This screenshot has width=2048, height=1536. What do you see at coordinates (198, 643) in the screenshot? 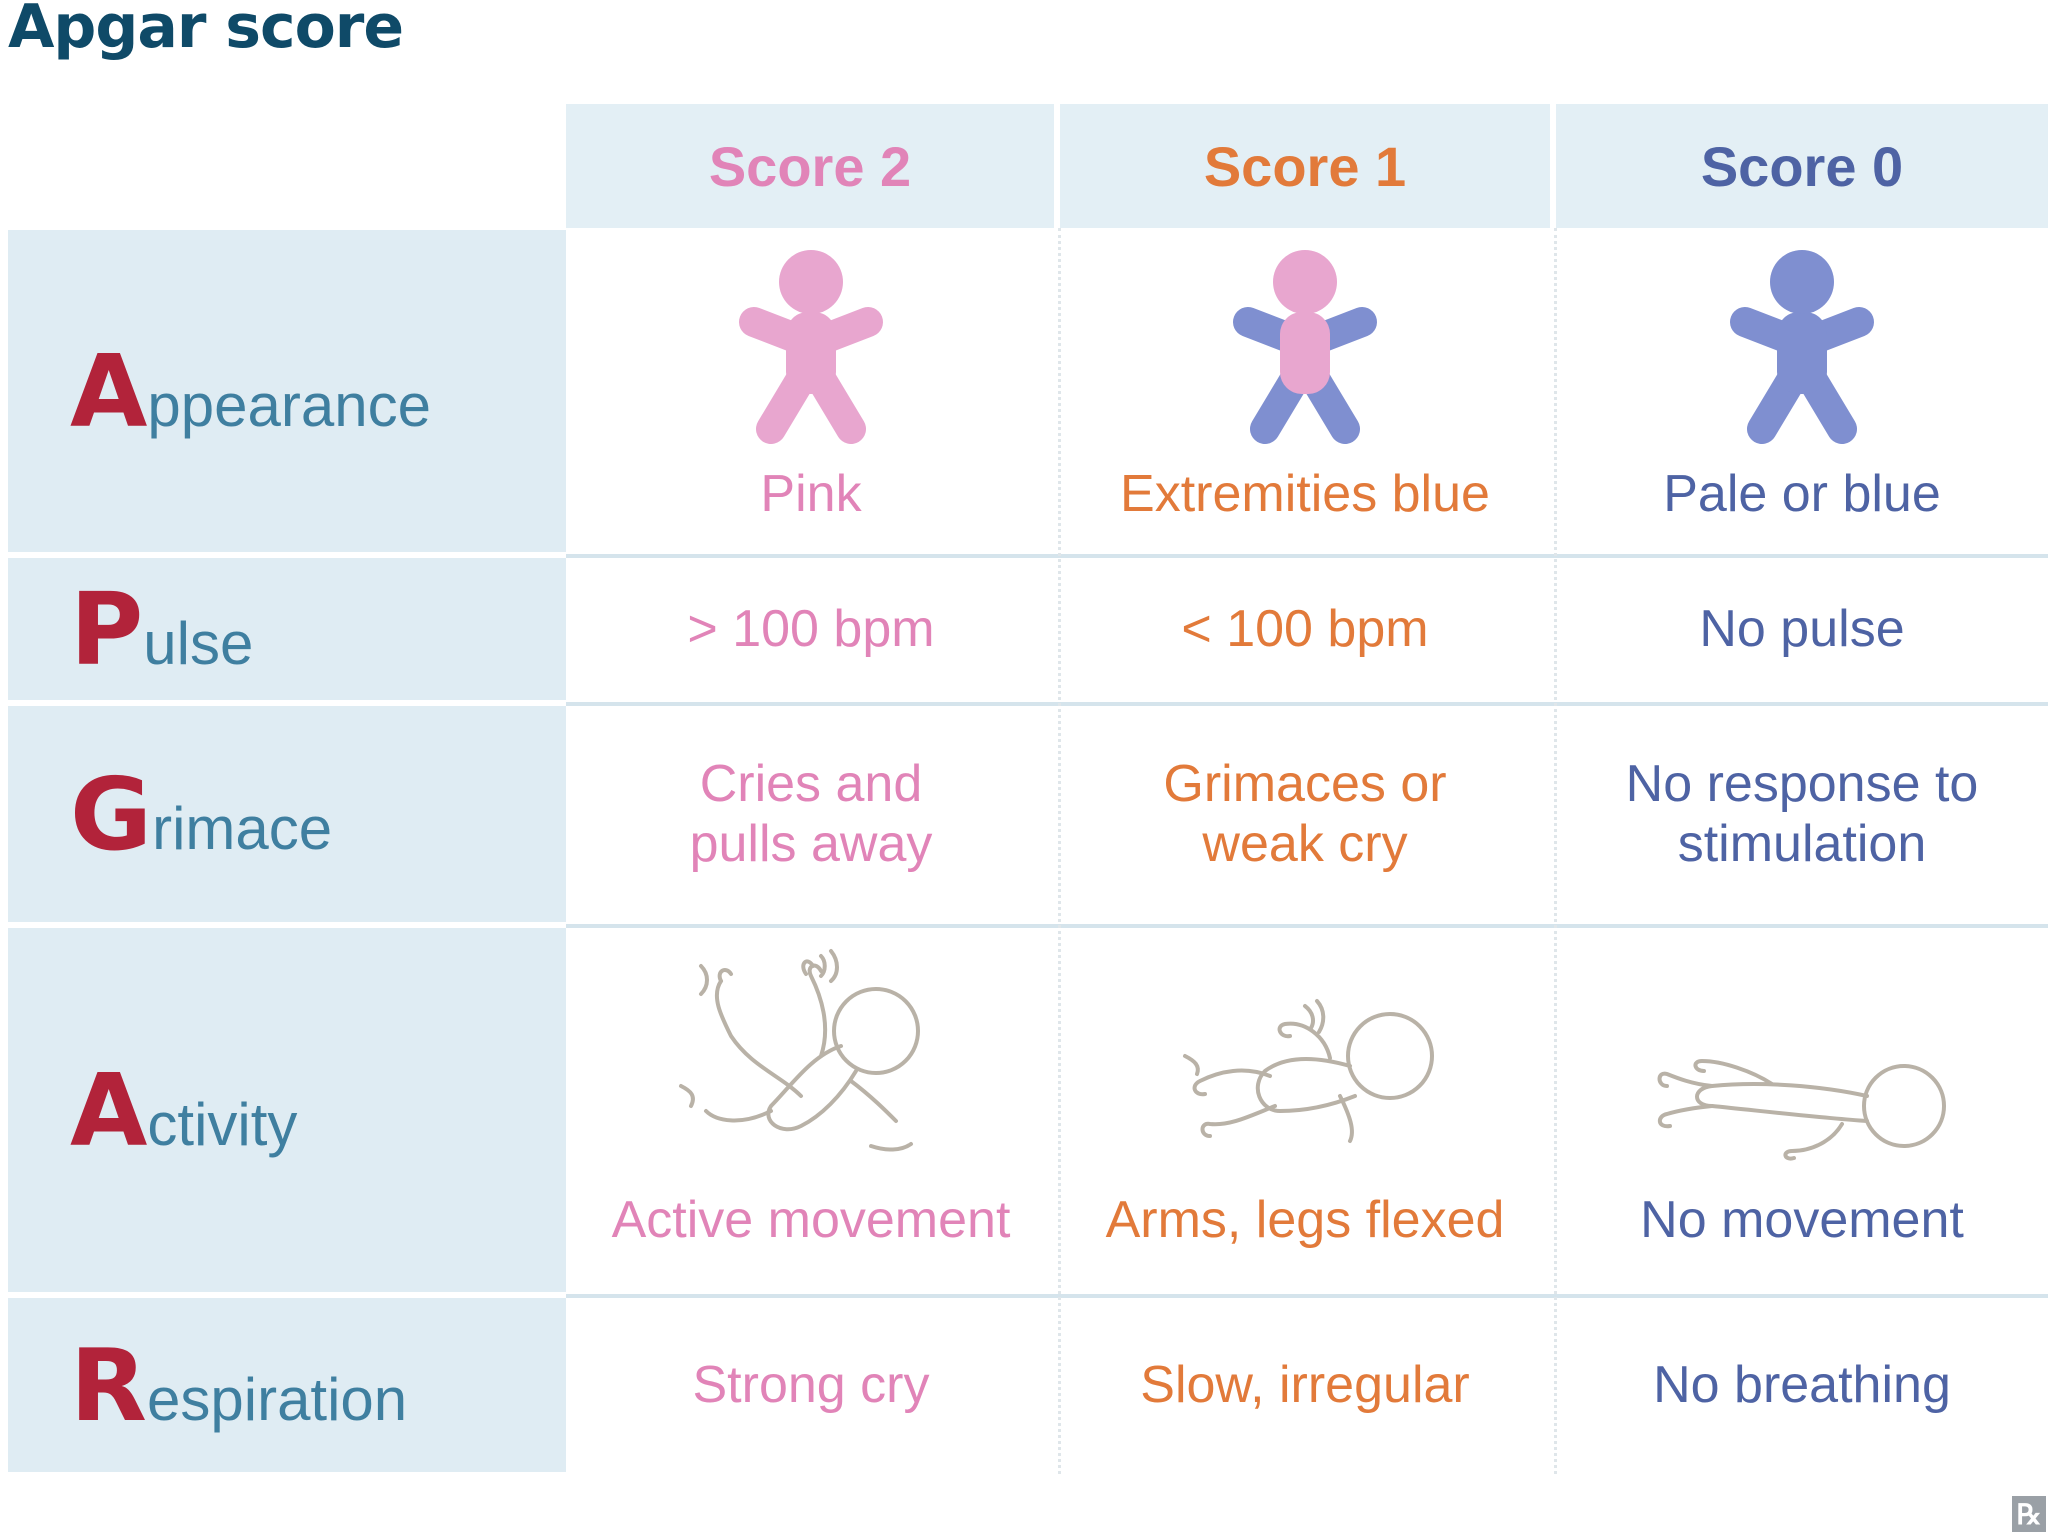
I see `pulse-rest: ulse` at bounding box center [198, 643].